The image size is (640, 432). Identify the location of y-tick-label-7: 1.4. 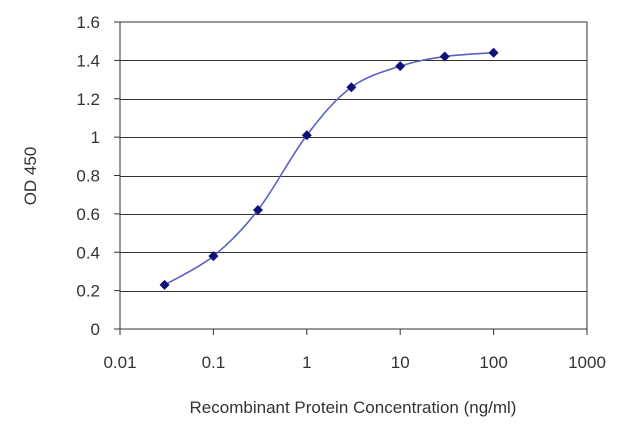
(88, 60).